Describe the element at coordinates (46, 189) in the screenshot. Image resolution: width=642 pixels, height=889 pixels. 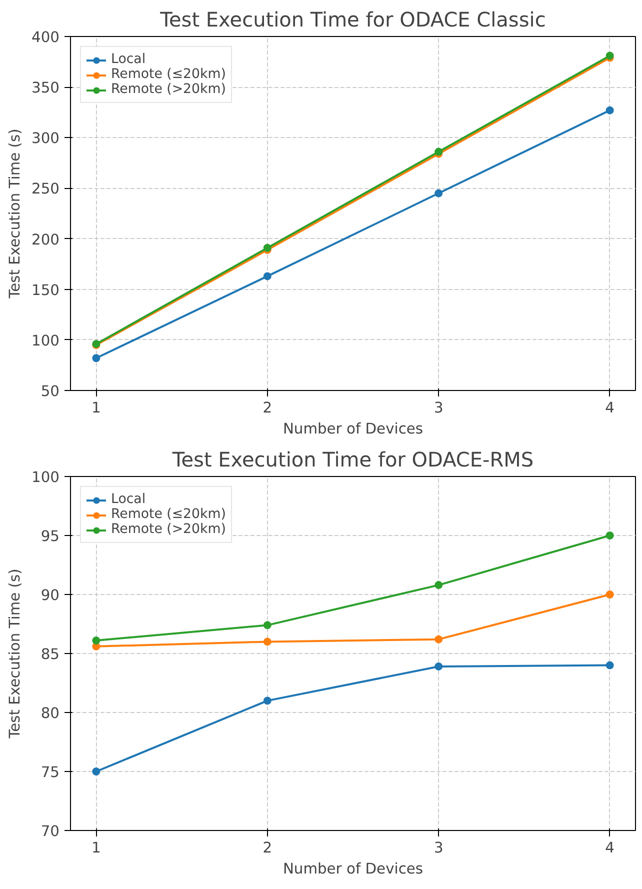
I see `y-tick-label: 250` at that location.